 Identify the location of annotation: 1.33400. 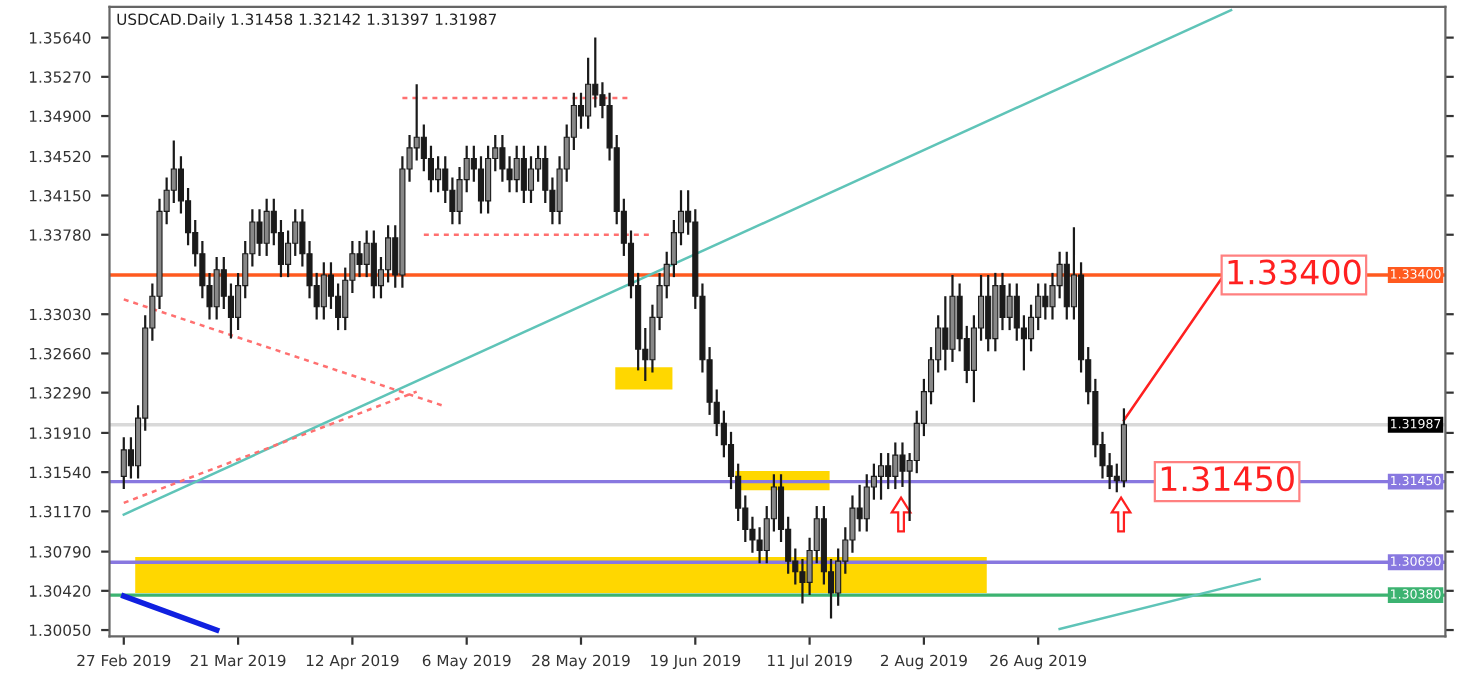
(1294, 272).